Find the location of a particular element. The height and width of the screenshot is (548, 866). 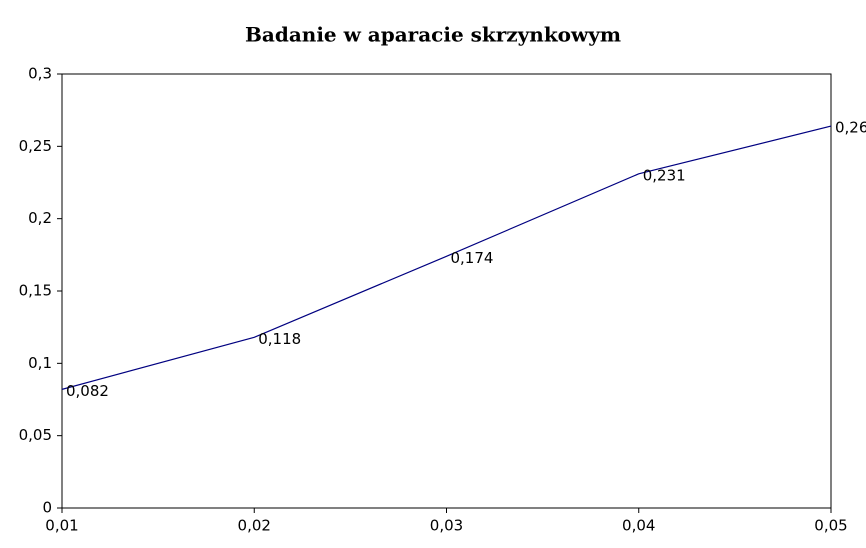

x-tick-label: 0,05 is located at coordinates (830, 526).